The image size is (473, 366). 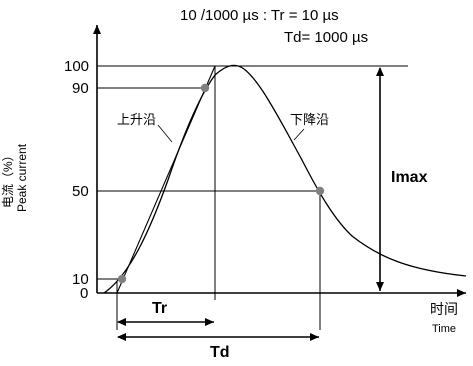 I want to click on rising-edge-label: 上升沿, so click(x=137, y=119).